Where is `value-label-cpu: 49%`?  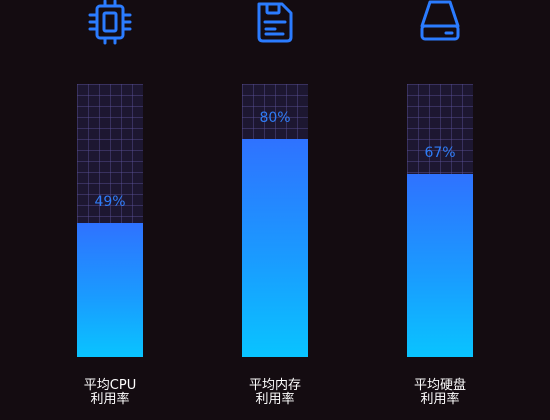 value-label-cpu: 49% is located at coordinates (110, 202).